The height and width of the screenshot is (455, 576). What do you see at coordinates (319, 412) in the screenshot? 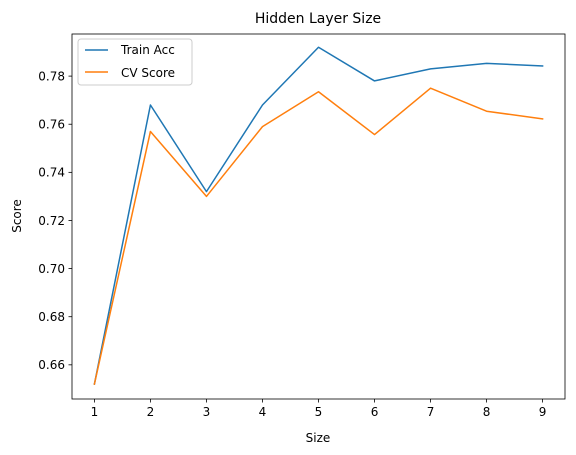
I see `x-tick-label: 5` at bounding box center [319, 412].